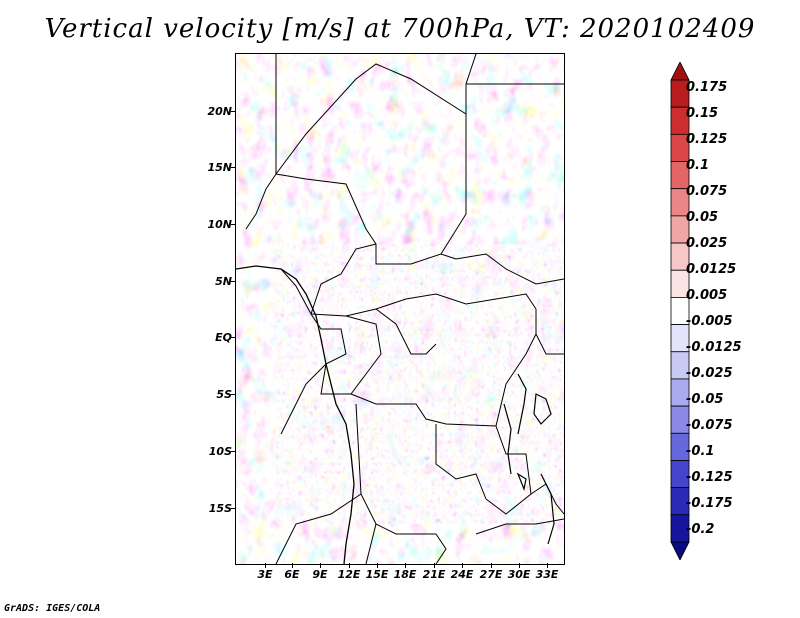  Describe the element at coordinates (349, 574) in the screenshot. I see `lon-label-12e: 12E` at that location.